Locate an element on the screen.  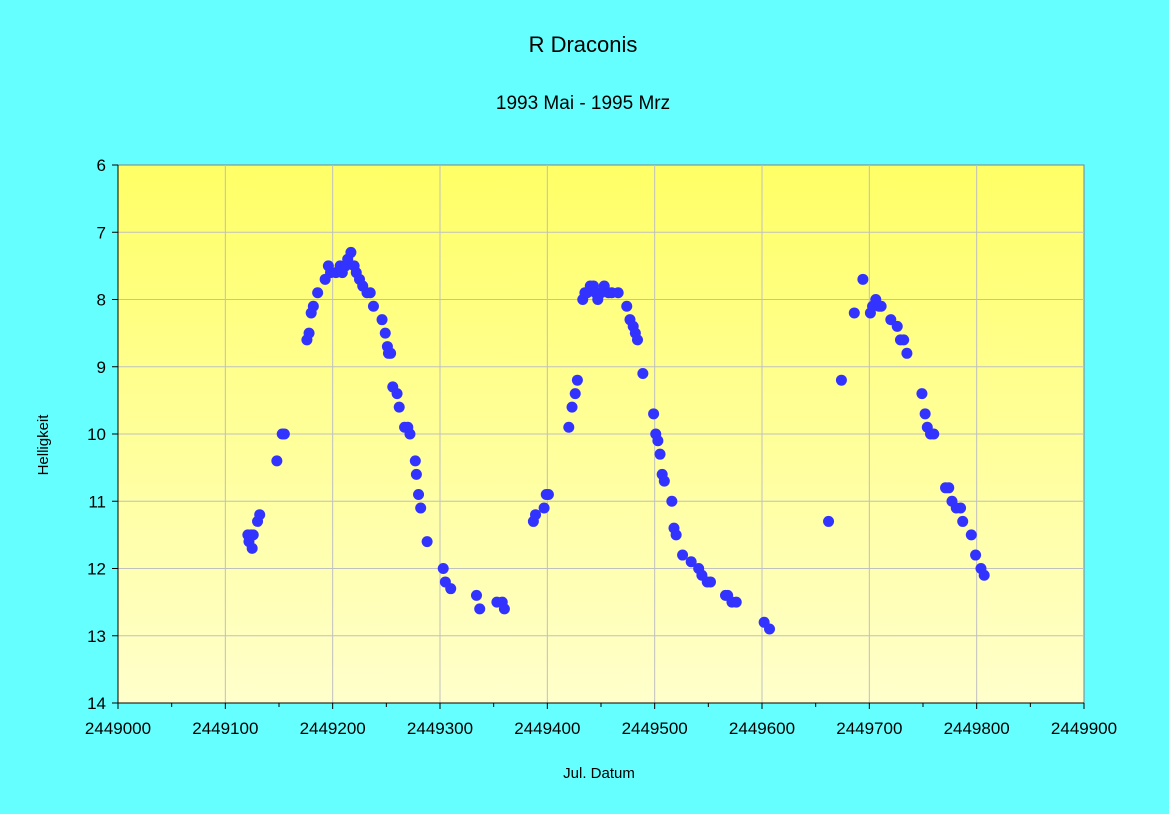
x-tick-label: 2449700 is located at coordinates (869, 728).